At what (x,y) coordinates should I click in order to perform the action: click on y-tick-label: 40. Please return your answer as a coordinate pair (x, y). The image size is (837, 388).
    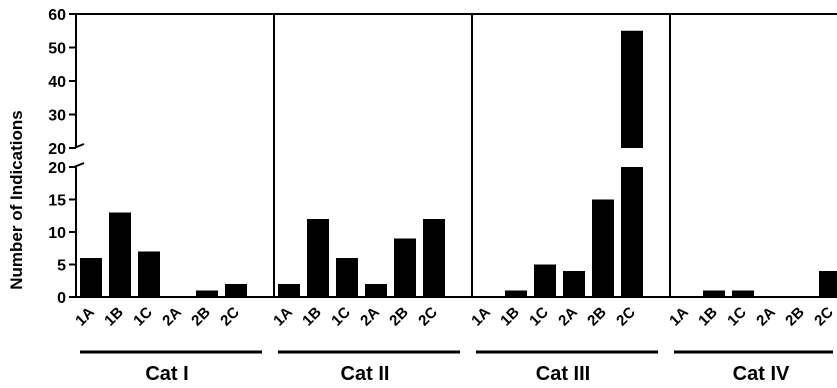
    Looking at the image, I should click on (57, 82).